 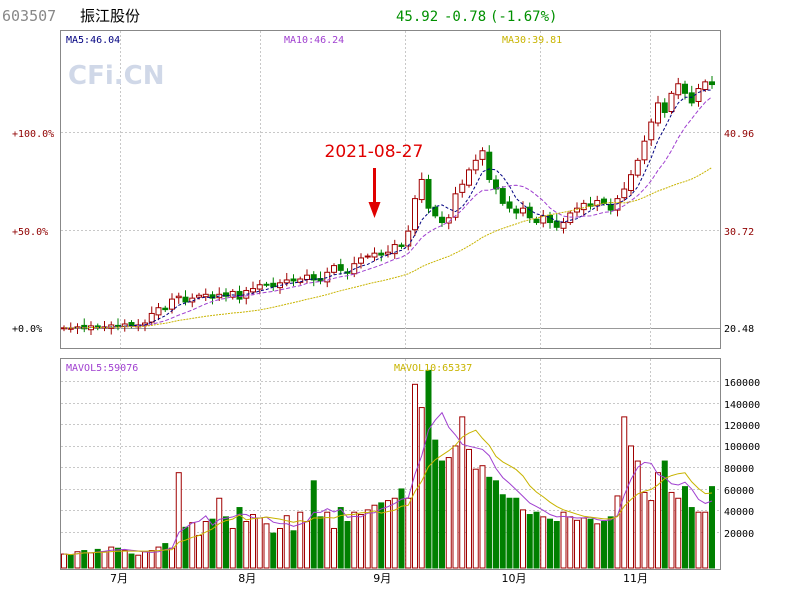 I want to click on legend-ma10: MA10:46.24, so click(x=314, y=40).